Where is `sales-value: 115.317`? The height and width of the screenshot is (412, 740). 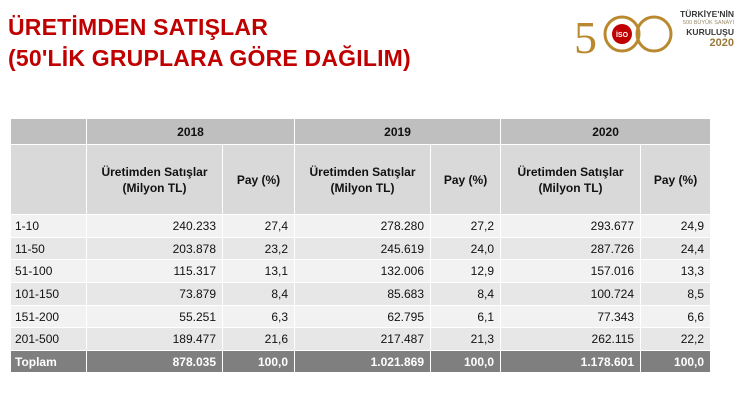 sales-value: 115.317 is located at coordinates (154, 271).